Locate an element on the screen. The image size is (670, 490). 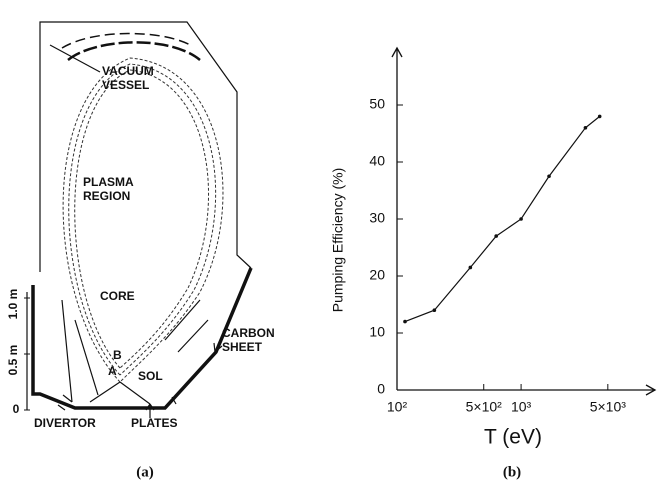
scale-tick is located at coordinates (27, 354).